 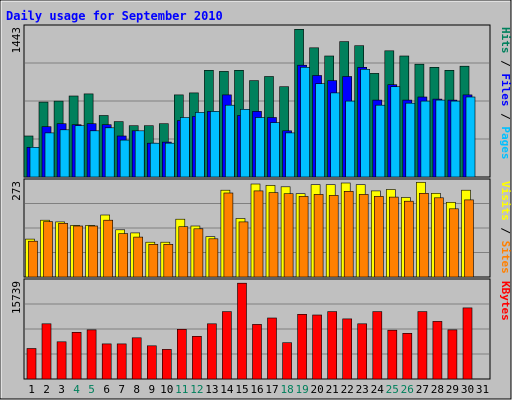 I want to click on legend-entry-visits: Visits, so click(x=505, y=201).